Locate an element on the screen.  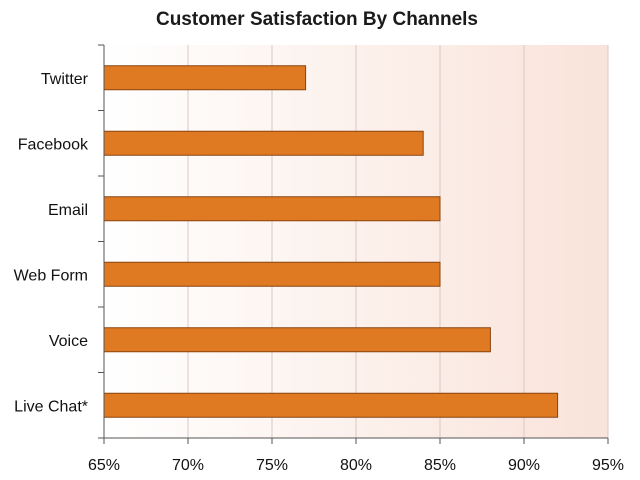
x-tick-label: 80% is located at coordinates (356, 465).